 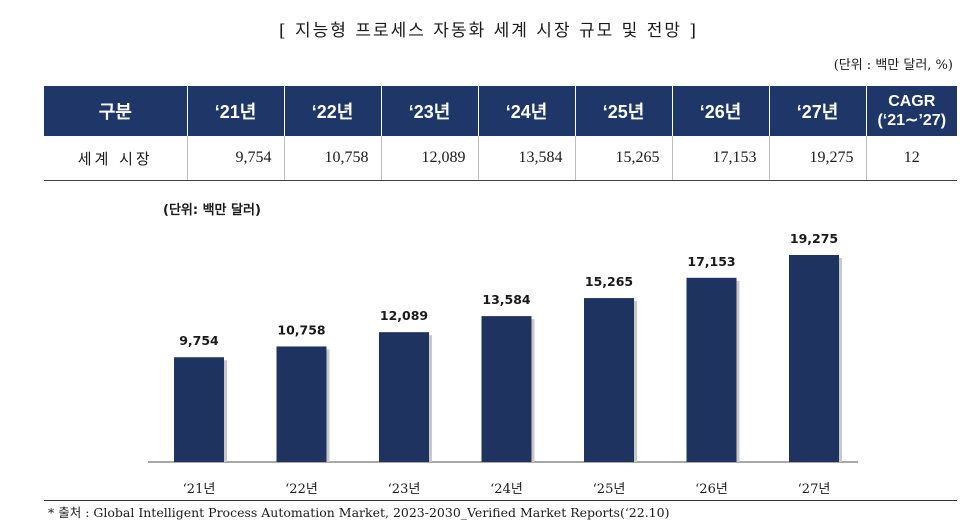 I want to click on header-year: ‘26년, so click(x=720, y=111).